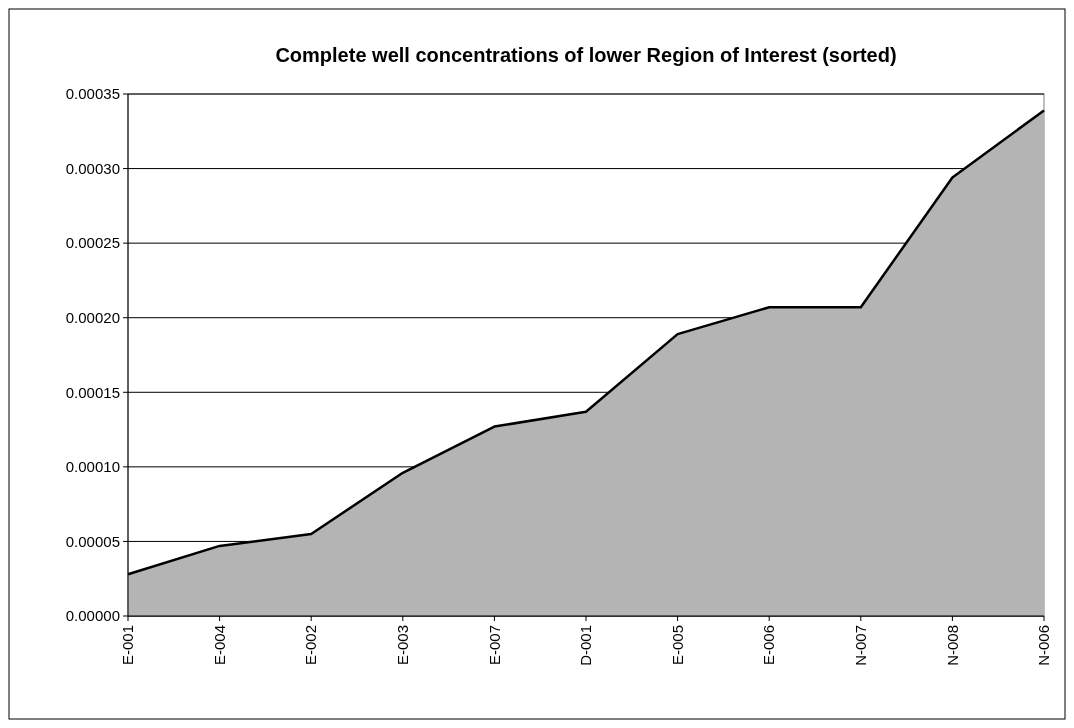  I want to click on x-tick-label: N-007, so click(861, 645).